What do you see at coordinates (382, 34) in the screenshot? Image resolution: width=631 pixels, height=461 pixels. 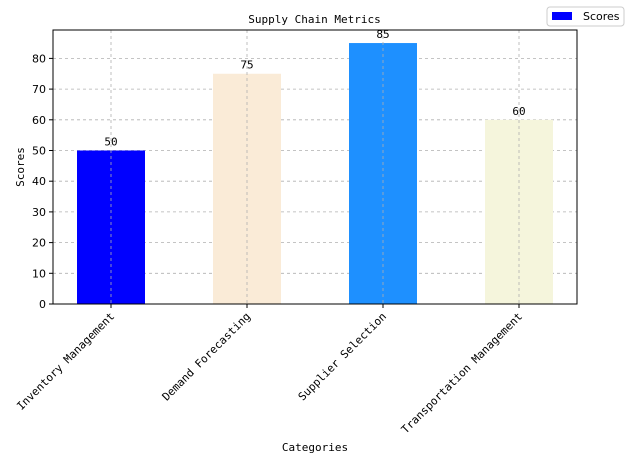 I see `data-label: 85` at bounding box center [382, 34].